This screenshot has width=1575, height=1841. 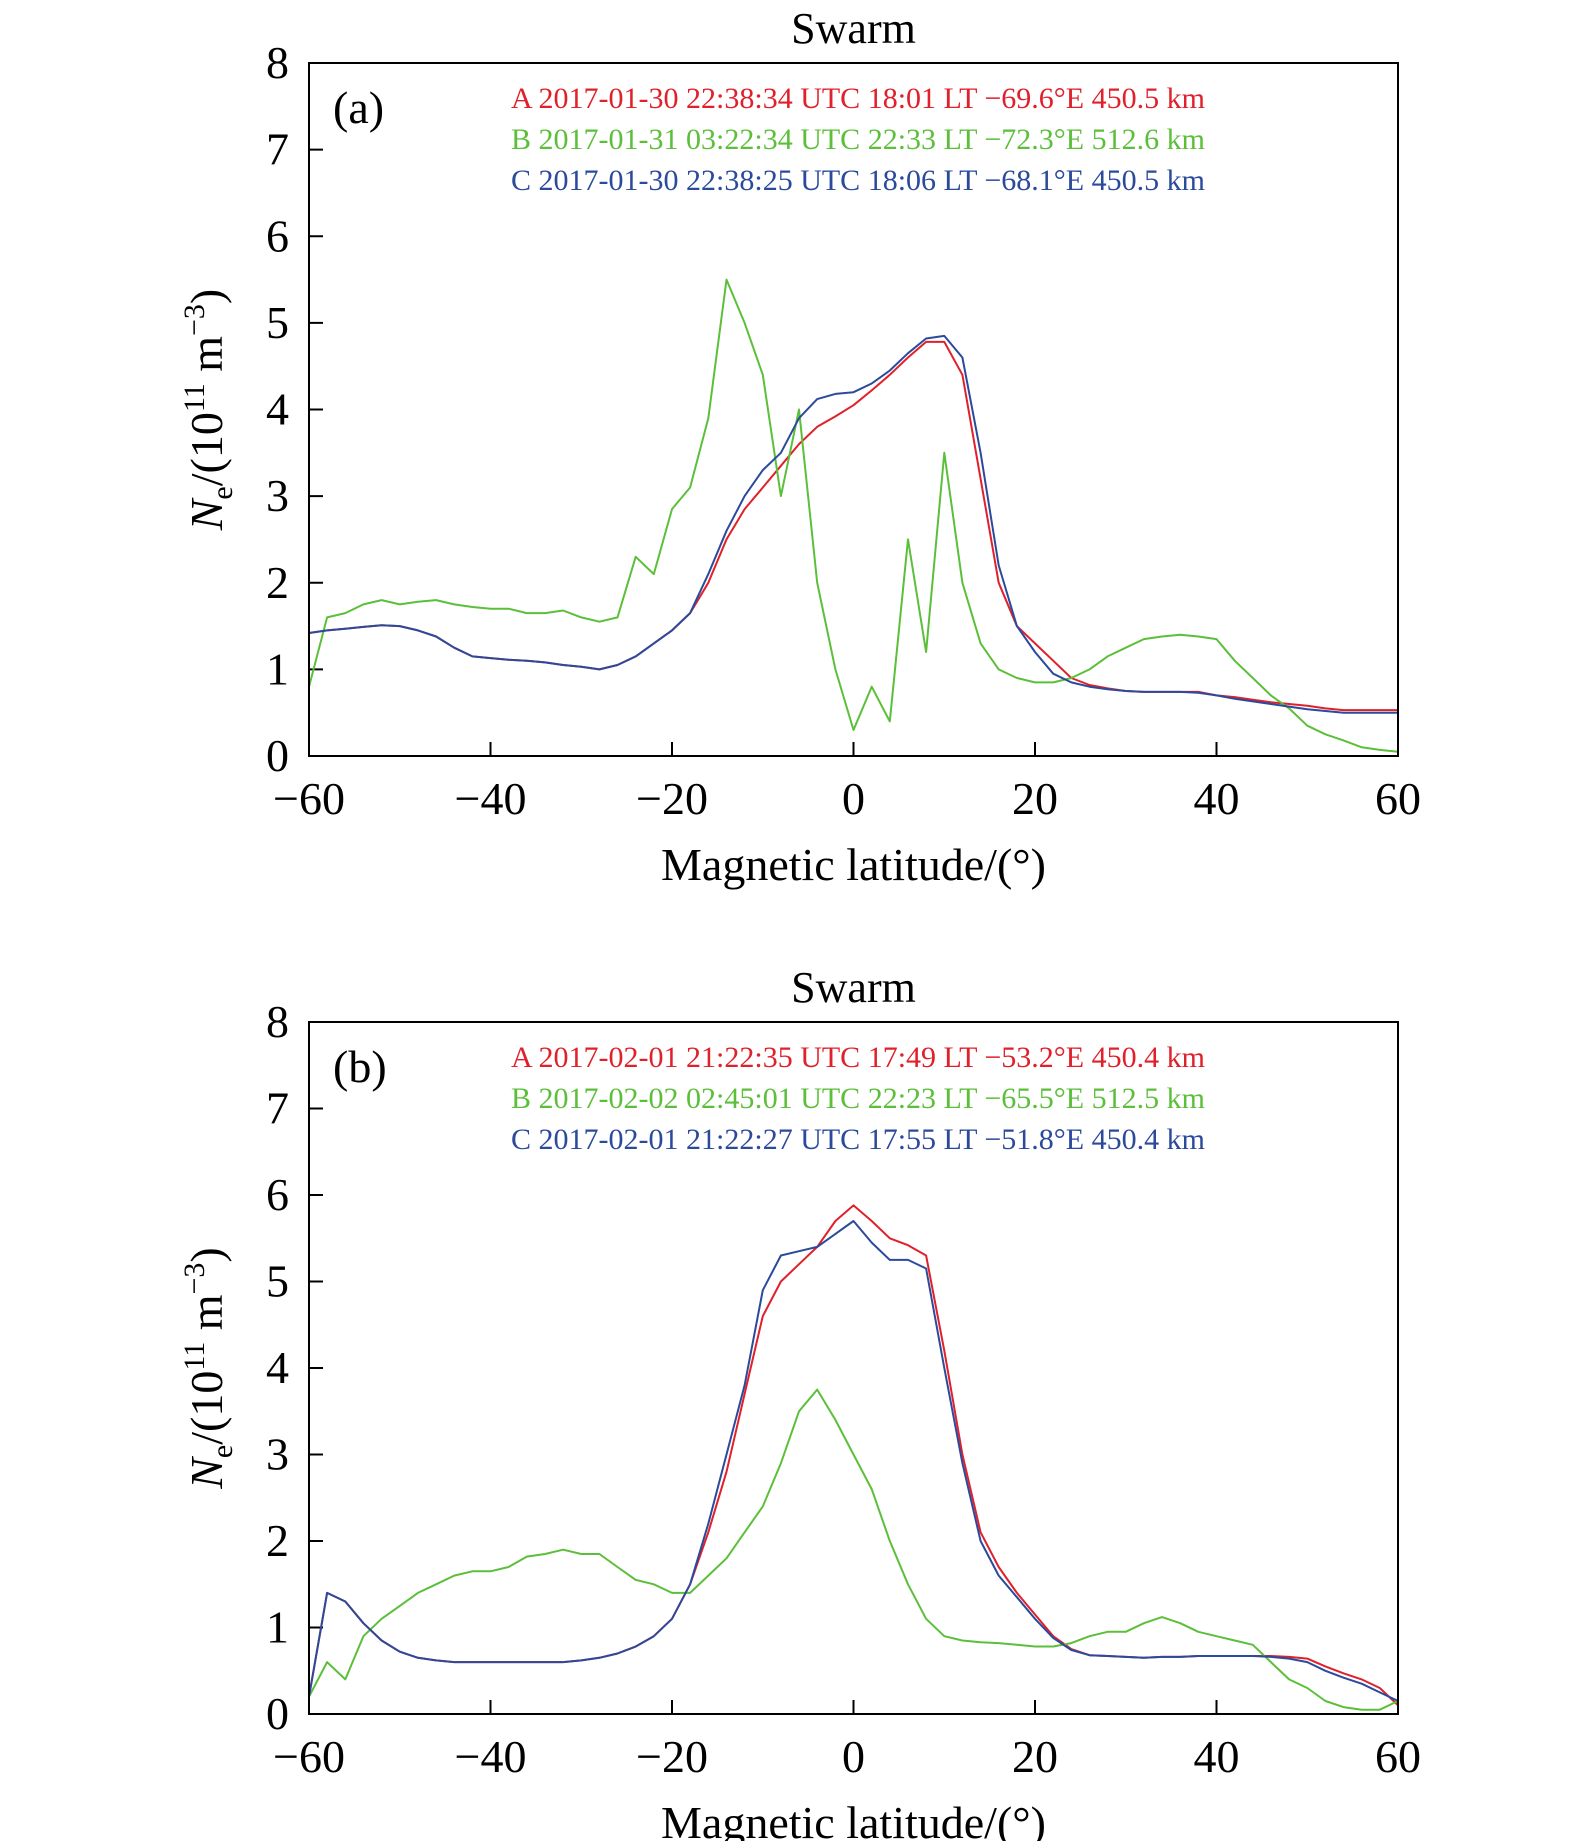 I want to click on panel-label: (a), so click(x=358, y=107).